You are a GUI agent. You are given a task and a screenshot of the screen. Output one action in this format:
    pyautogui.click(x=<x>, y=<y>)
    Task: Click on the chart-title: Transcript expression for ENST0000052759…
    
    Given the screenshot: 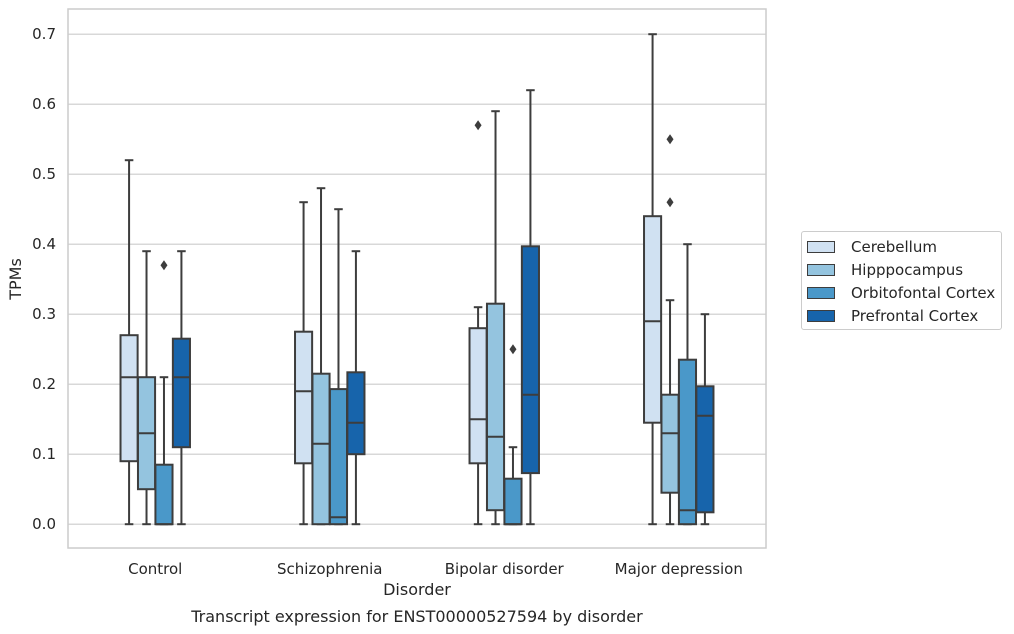 What is the action you would take?
    pyautogui.click(x=416, y=616)
    